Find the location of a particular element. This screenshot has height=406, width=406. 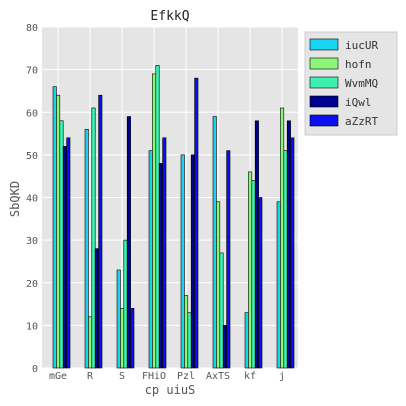

y-tick-label: 10 is located at coordinates (32, 326).